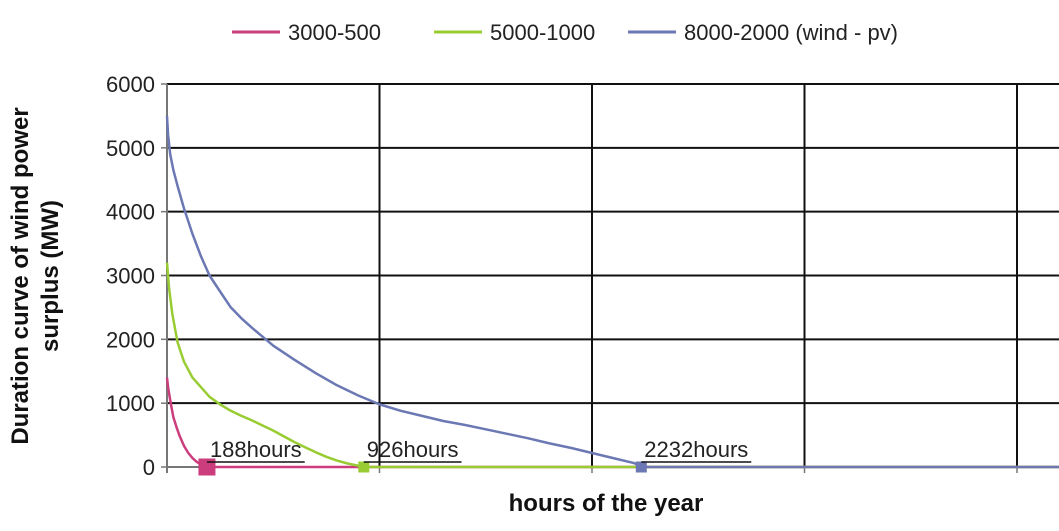 This screenshot has width=1059, height=531. What do you see at coordinates (475, 456) in the screenshot?
I see `annotations: 188hours 926hours 2232hours` at bounding box center [475, 456].